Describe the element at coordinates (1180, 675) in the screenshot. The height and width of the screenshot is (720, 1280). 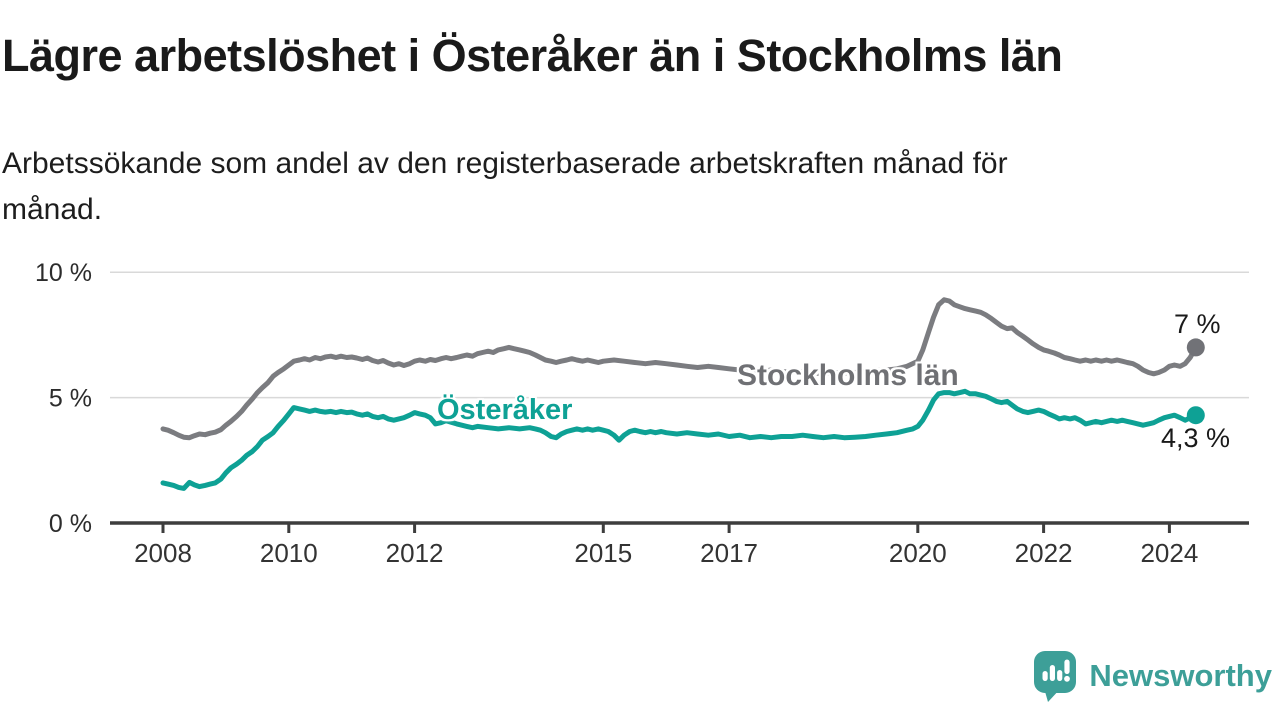
I see `brand-name: Newsworthy` at that location.